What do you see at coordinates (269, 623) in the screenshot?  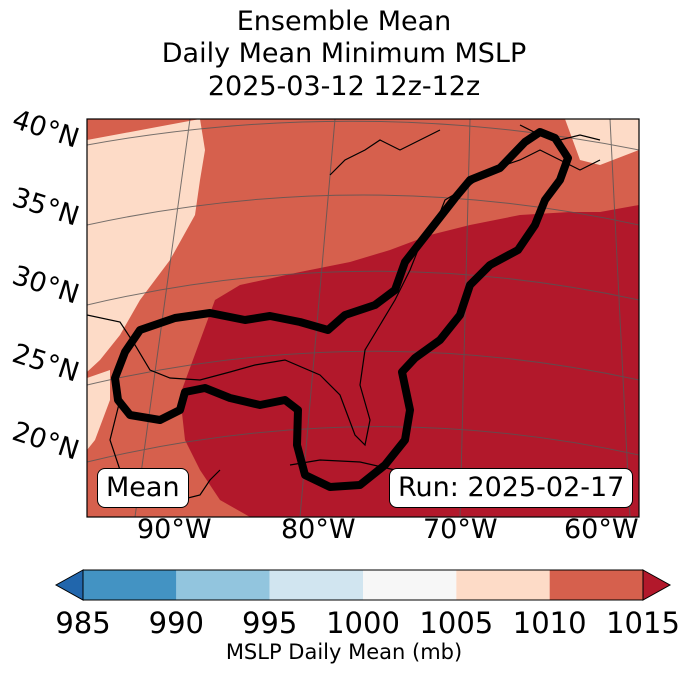 I see `colorbar-tick-995: 995` at bounding box center [269, 623].